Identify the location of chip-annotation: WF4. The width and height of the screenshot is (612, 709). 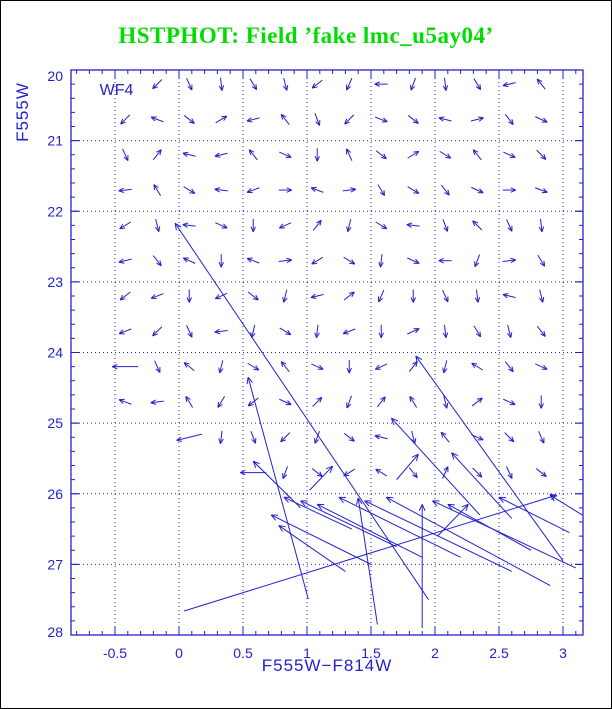
(117, 90).